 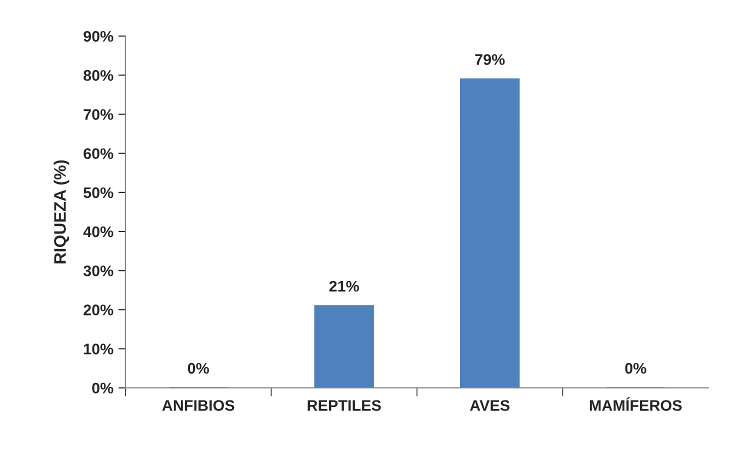 I want to click on x-tick-label: AVES, so click(x=490, y=405).